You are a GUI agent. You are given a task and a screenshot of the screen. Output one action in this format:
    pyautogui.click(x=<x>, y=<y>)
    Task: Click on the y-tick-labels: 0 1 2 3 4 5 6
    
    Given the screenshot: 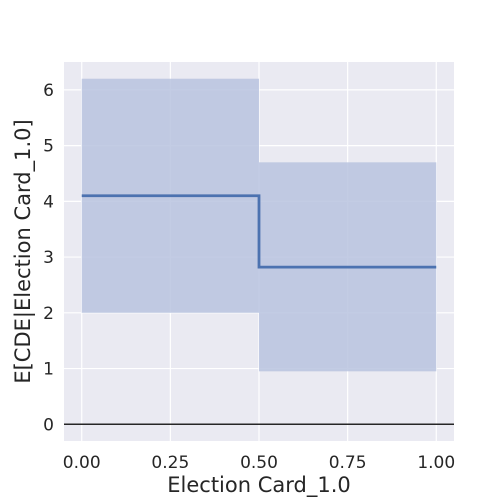 What is the action you would take?
    pyautogui.click(x=48, y=258)
    